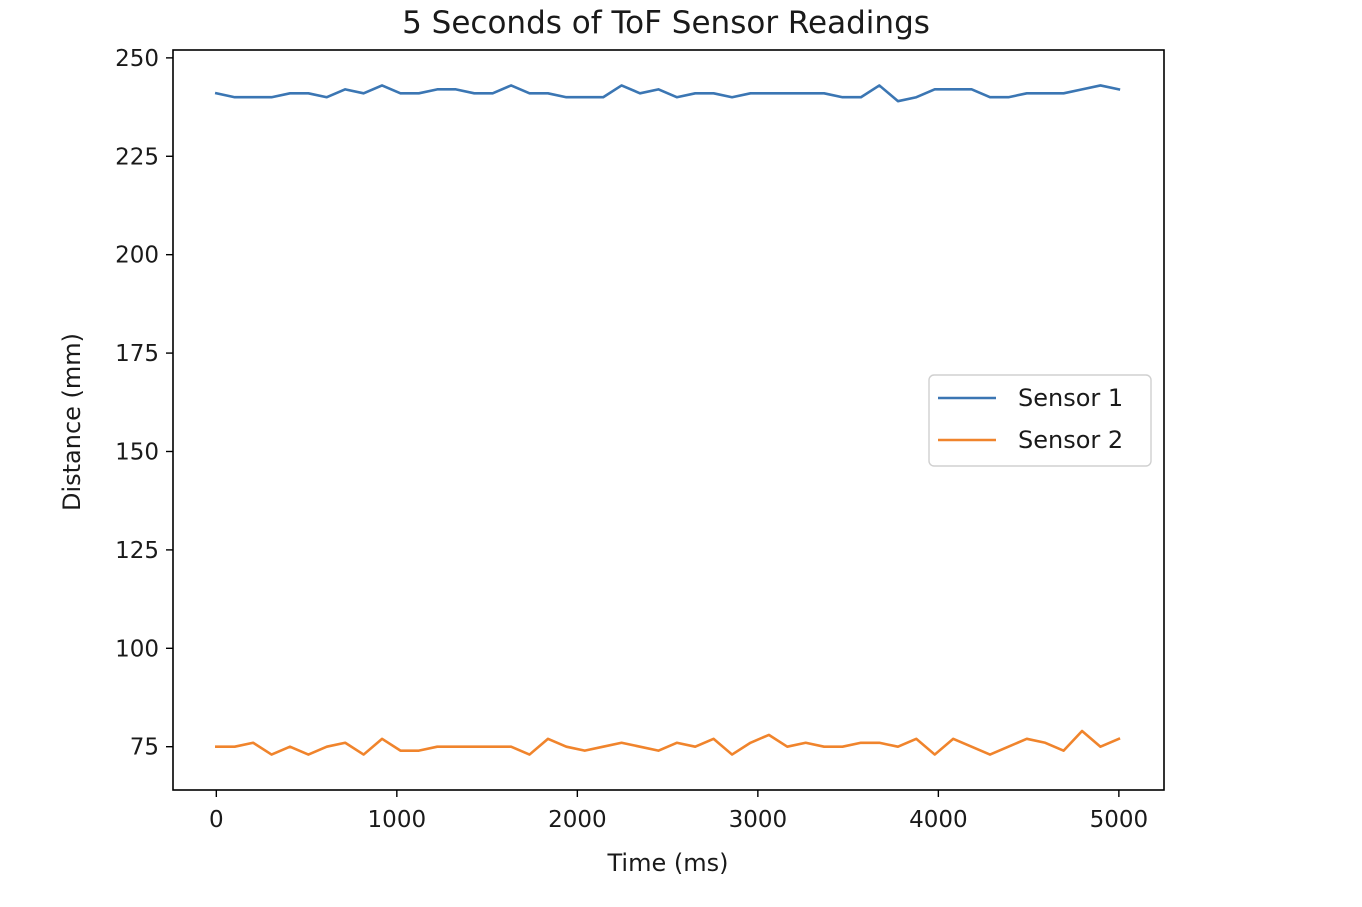 This screenshot has width=1362, height=907. I want to click on x-tick-label: 3000, so click(758, 820).